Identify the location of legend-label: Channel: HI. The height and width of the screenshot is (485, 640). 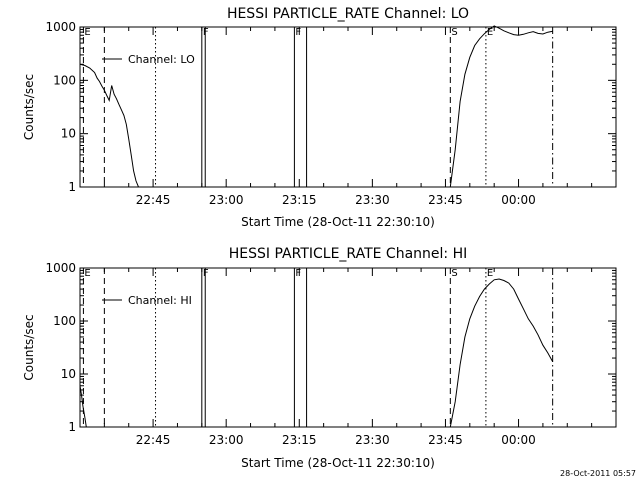
(160, 300).